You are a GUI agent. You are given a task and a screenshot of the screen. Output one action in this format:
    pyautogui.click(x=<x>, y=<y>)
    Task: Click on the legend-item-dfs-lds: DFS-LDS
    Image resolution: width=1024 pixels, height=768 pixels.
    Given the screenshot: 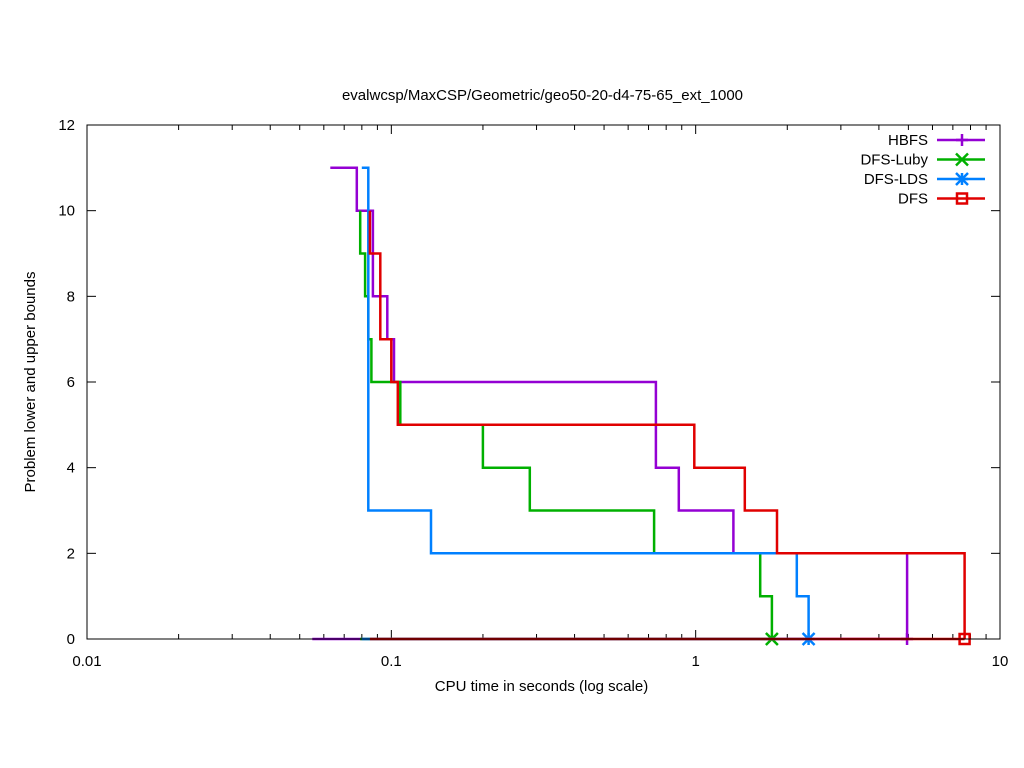 What is the action you would take?
    pyautogui.click(x=924, y=179)
    